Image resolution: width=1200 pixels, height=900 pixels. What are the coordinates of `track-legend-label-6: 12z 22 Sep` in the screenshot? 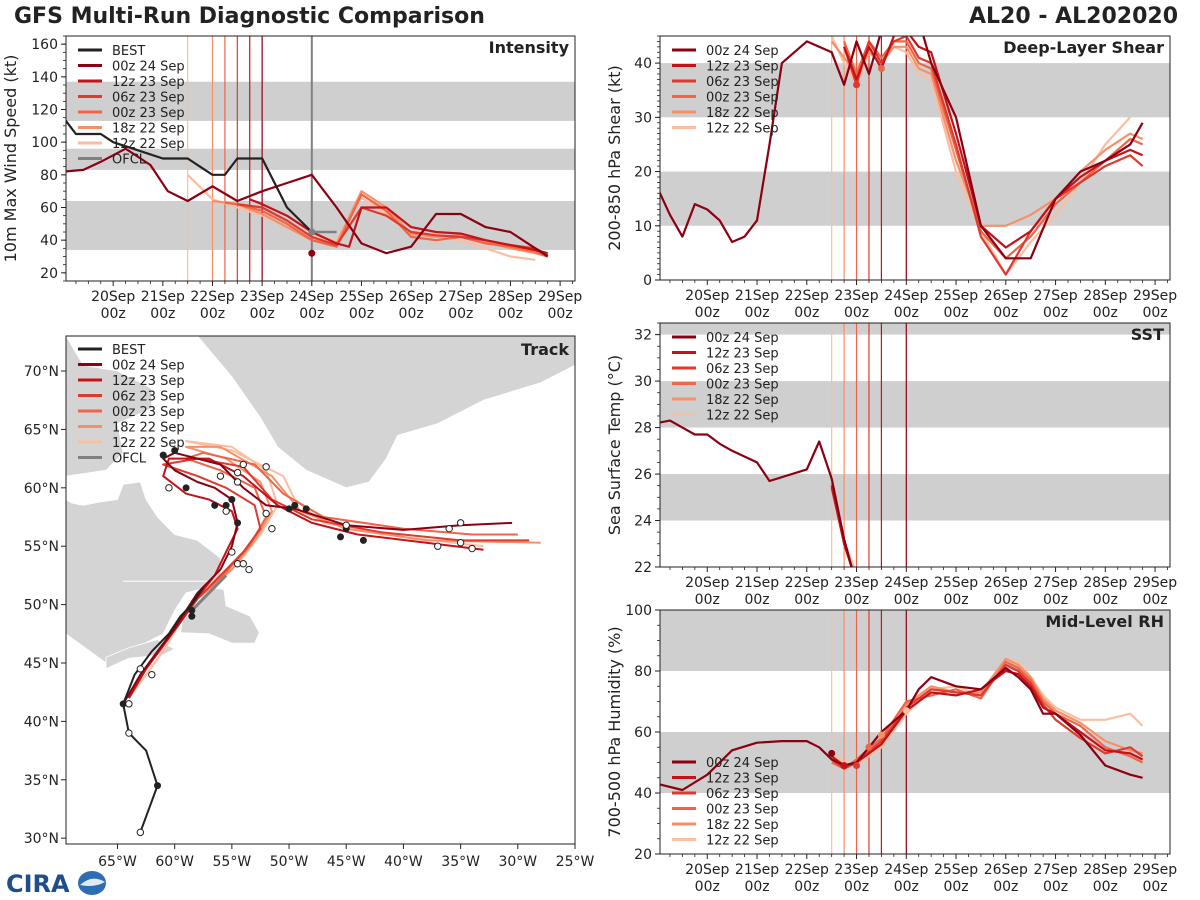 It's located at (148, 443).